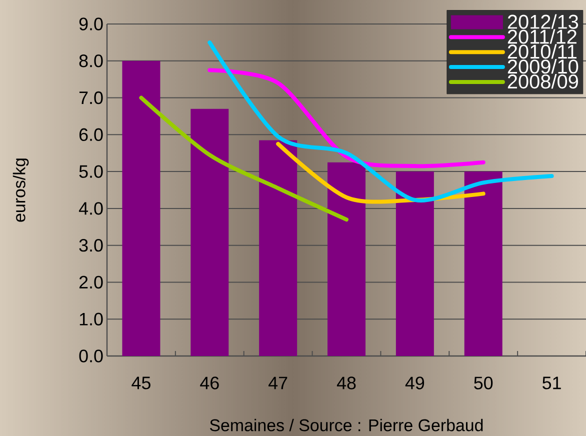 Image resolution: width=586 pixels, height=436 pixels. I want to click on x-tick-label: 48, so click(346, 383).